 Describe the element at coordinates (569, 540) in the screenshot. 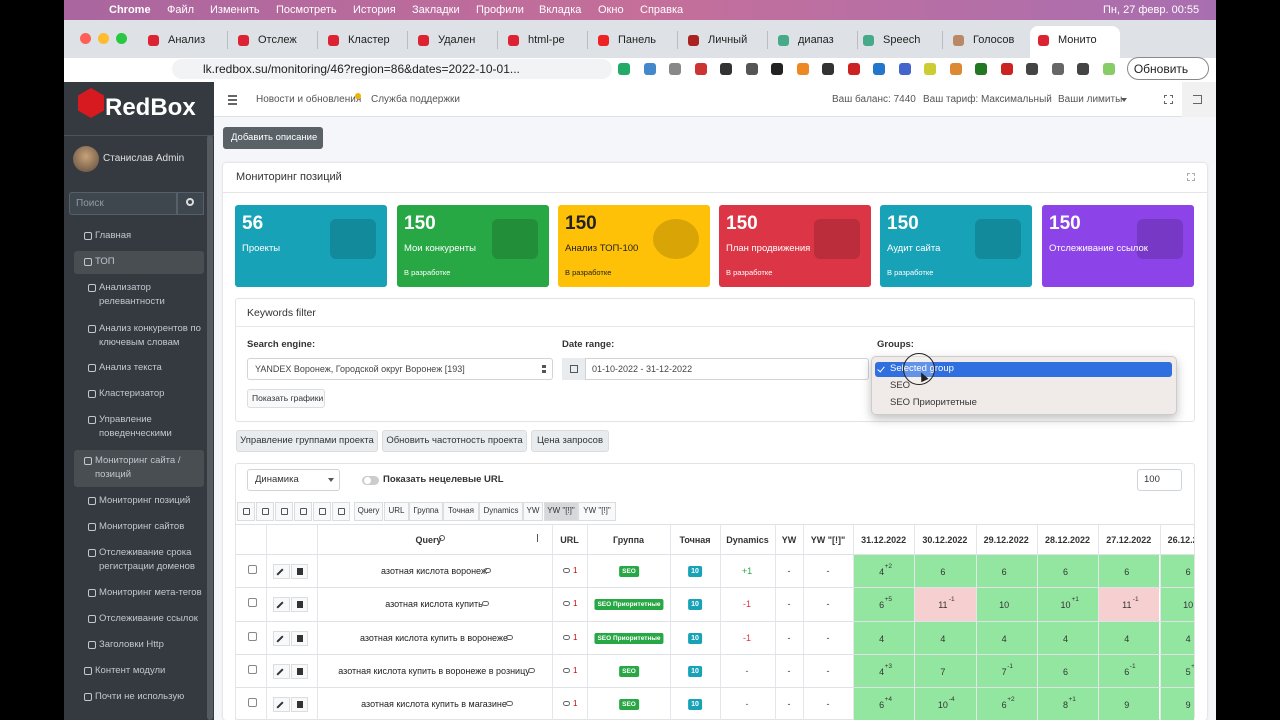

I see `column-header: URL` at that location.